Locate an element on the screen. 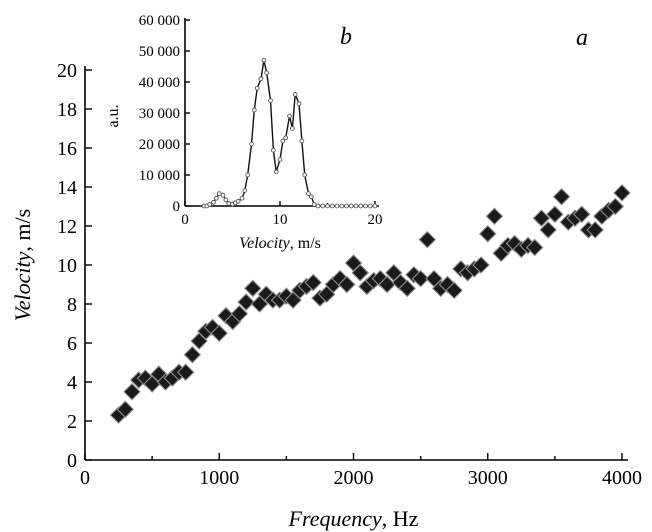 The image size is (652, 532). inset-y-tick-label: 20 000 is located at coordinates (159, 145).